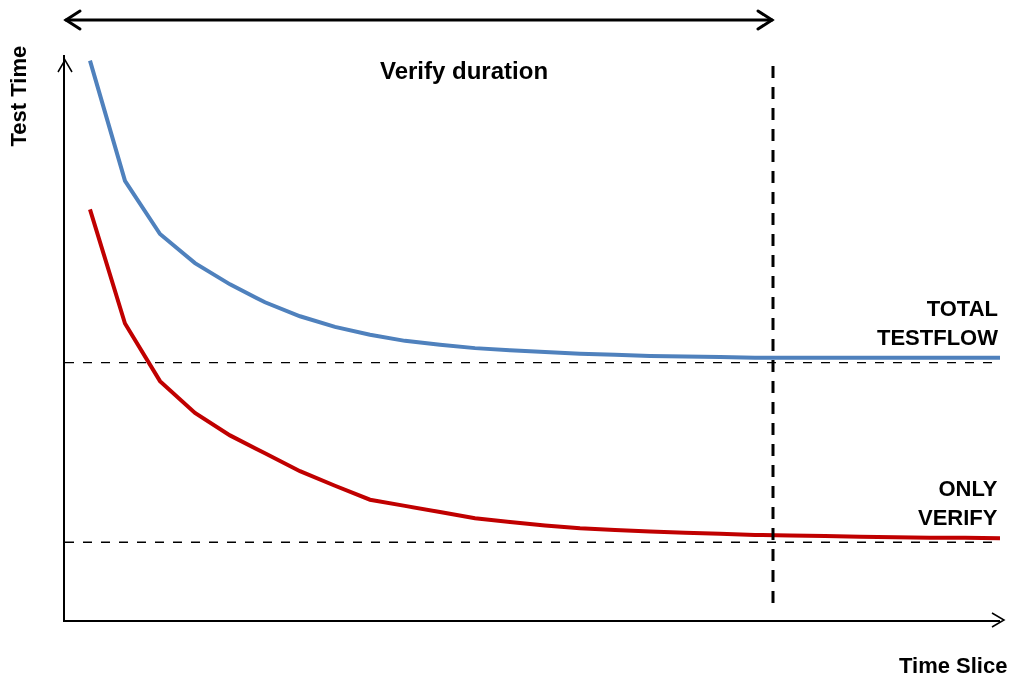 The image size is (1016, 673). I want to click on series-label: ONLY VERIFY, so click(958, 503).